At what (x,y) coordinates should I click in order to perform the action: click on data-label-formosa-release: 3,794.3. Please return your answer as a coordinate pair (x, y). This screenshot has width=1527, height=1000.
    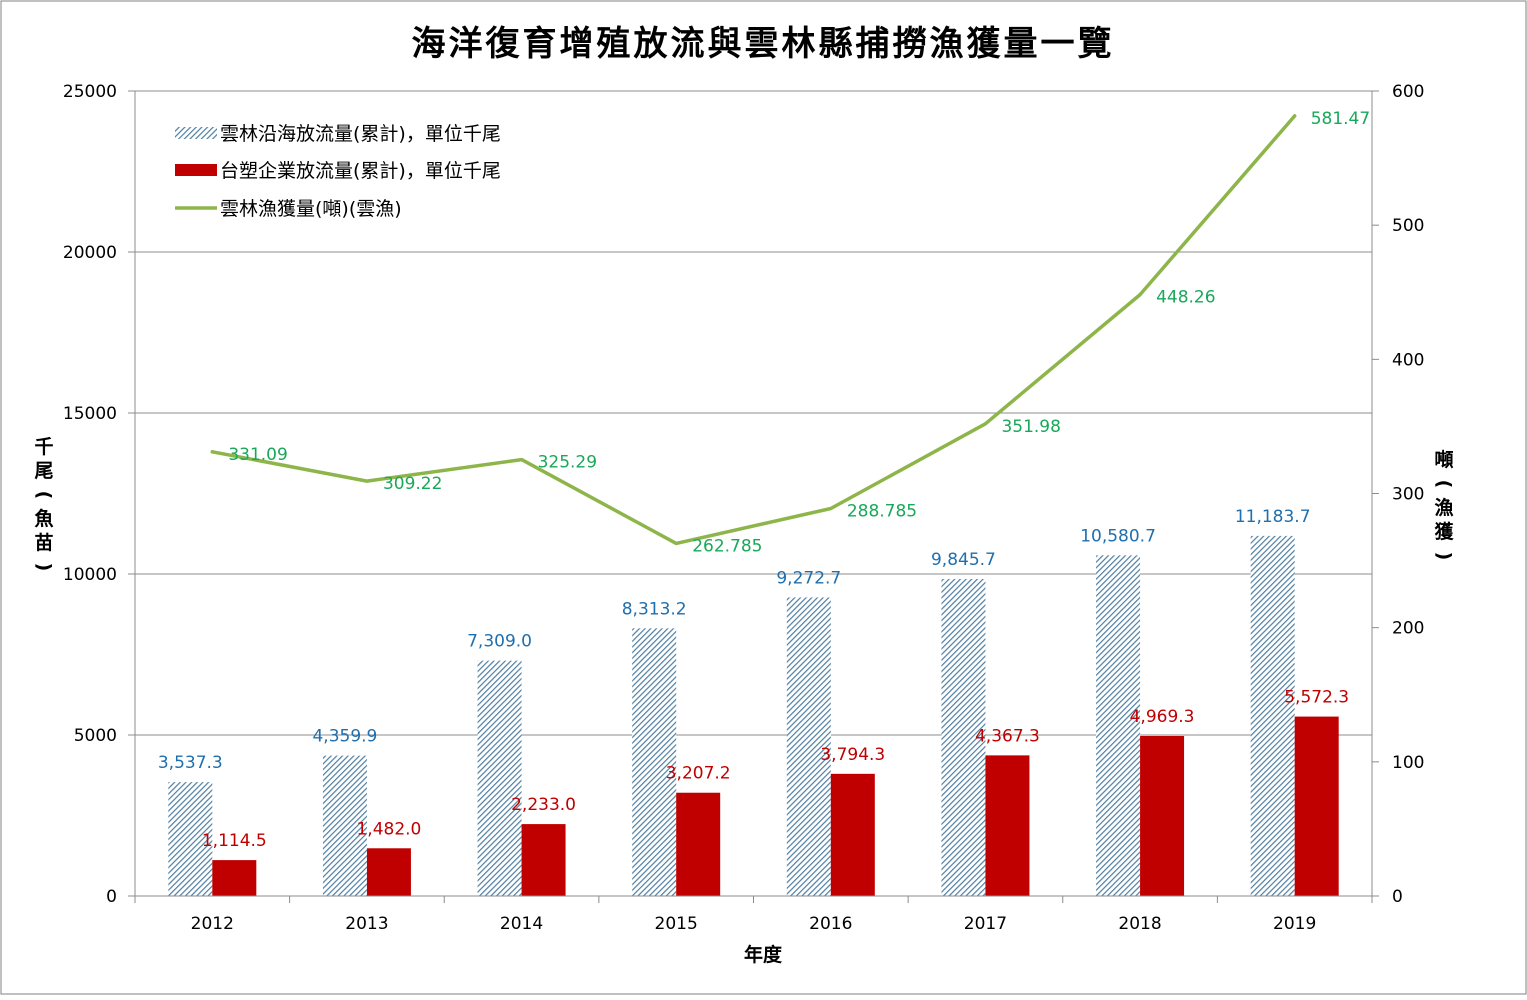
    Looking at the image, I should click on (852, 755).